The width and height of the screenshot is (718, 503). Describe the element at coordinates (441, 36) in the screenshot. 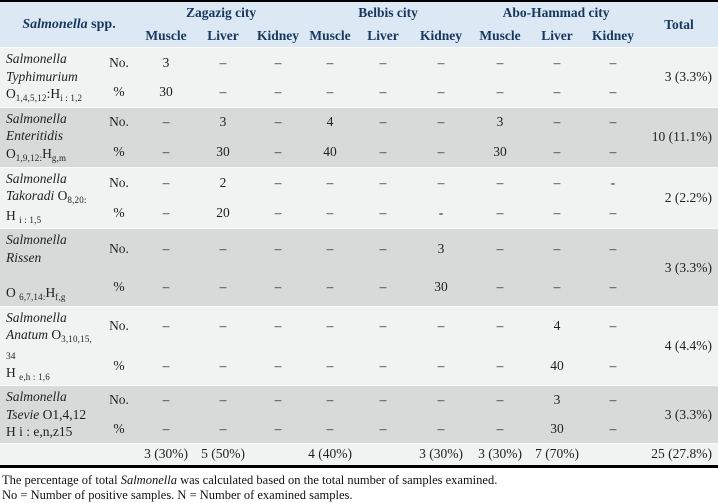

I see `tissue-header-belbis-kidney: Kidney` at that location.